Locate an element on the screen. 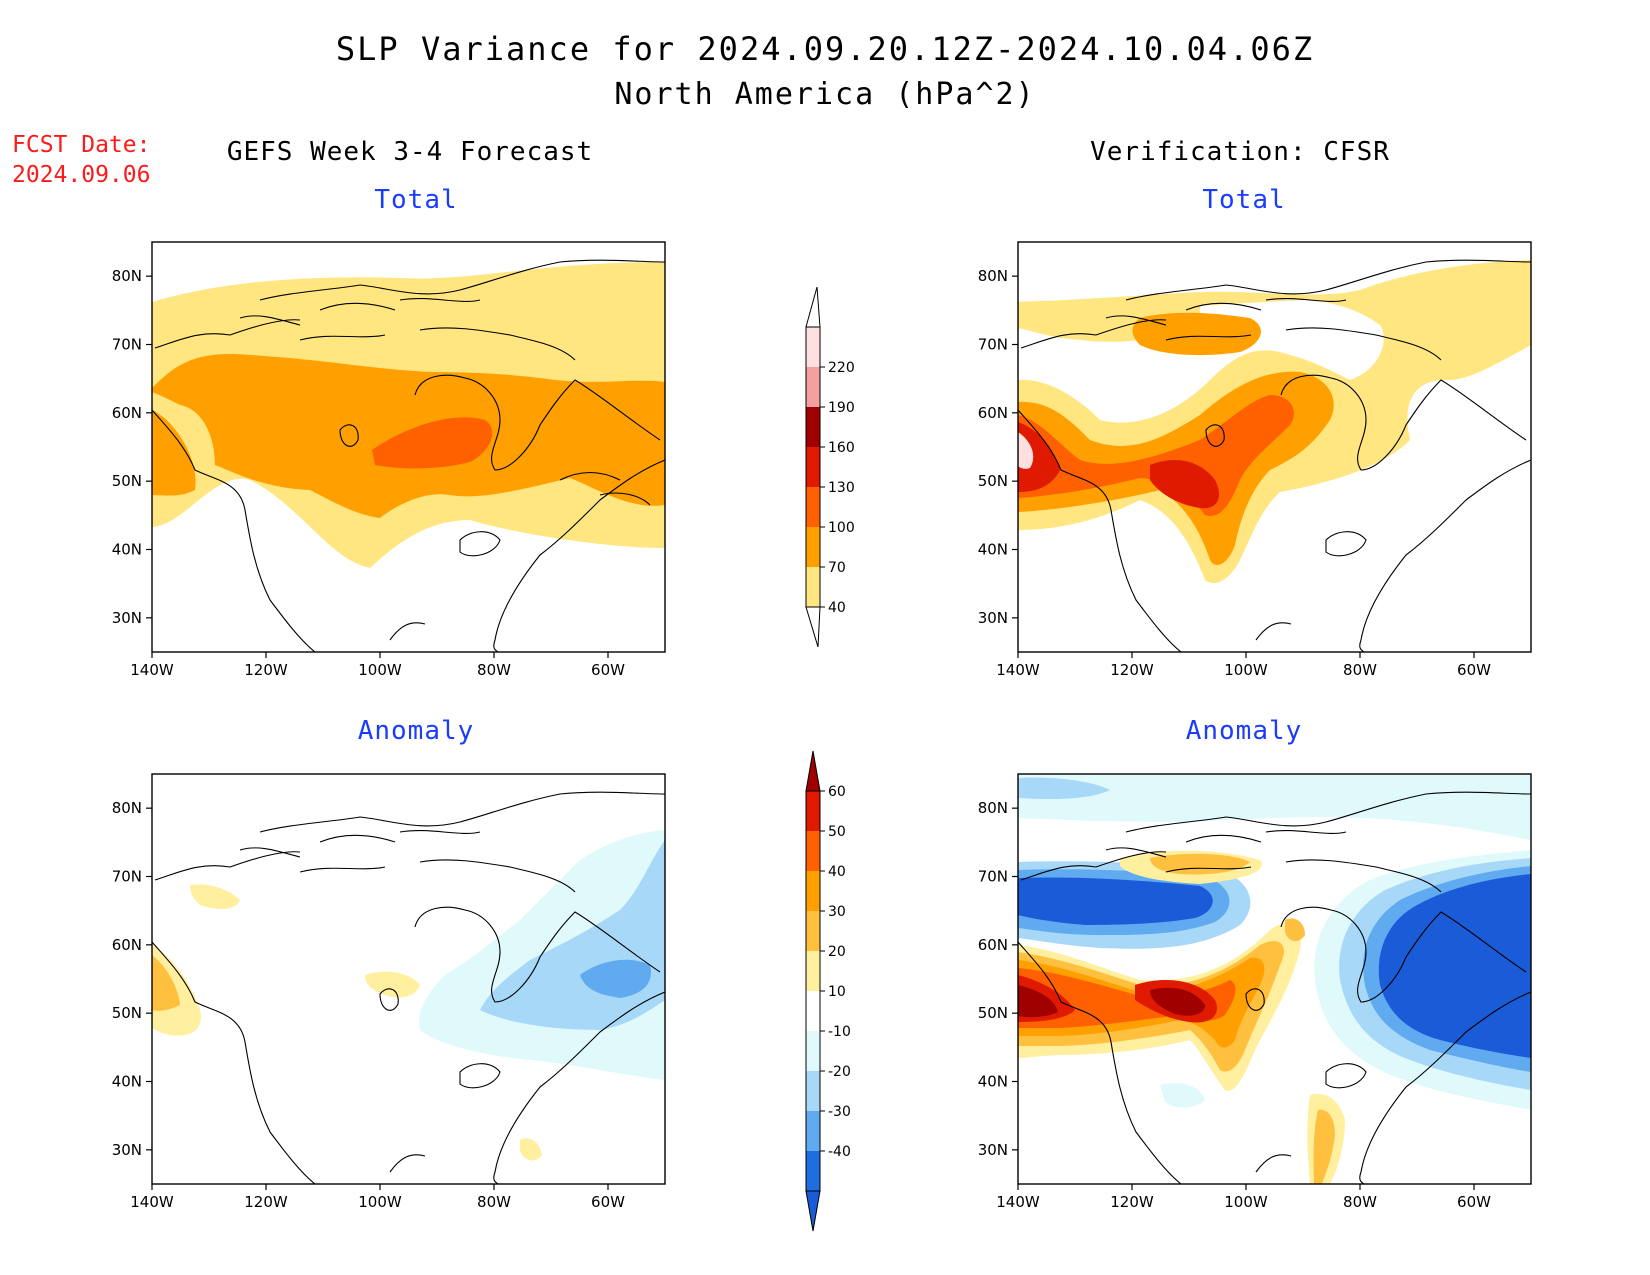 This screenshot has height=1275, width=1650. colorbar-anomaly-label: 30 is located at coordinates (837, 912).